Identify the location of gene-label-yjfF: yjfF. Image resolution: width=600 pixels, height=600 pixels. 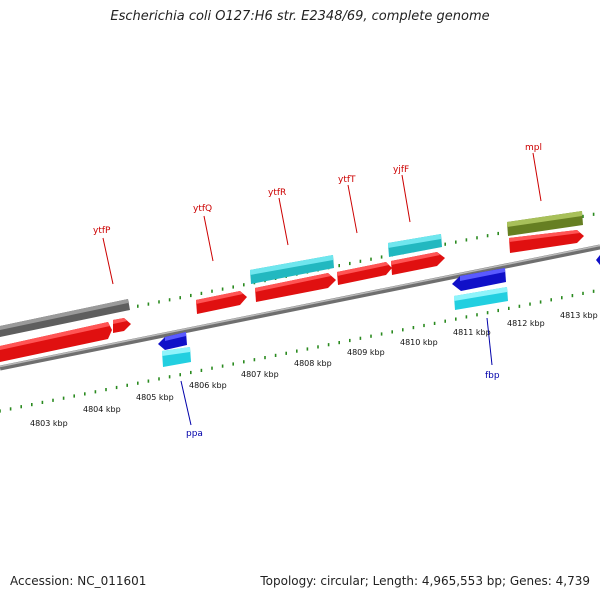
(401, 170).